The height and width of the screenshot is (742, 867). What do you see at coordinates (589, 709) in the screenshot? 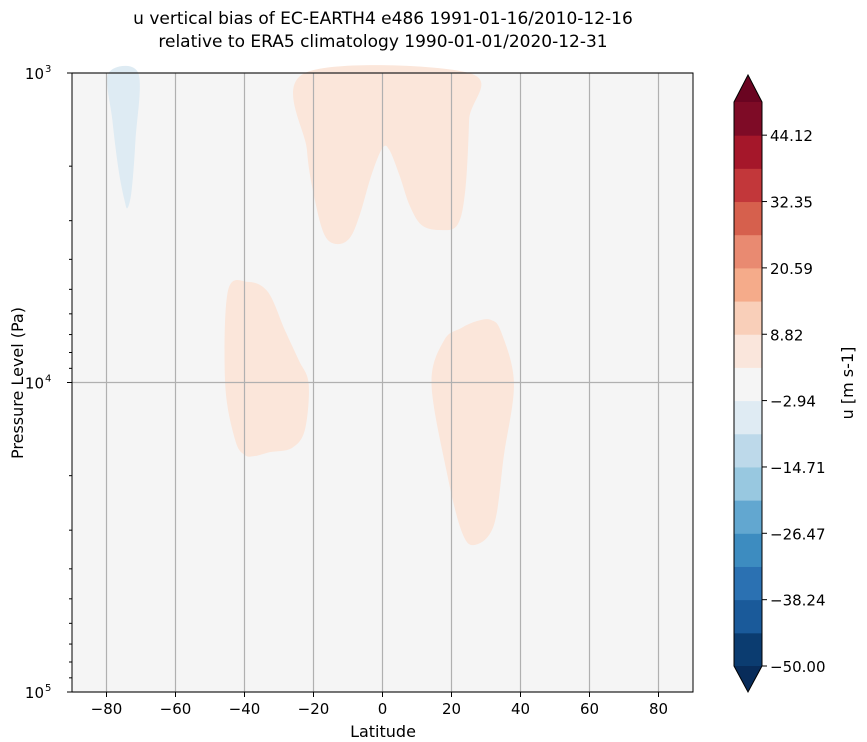
I see `x-tick-label: 60` at bounding box center [589, 709].